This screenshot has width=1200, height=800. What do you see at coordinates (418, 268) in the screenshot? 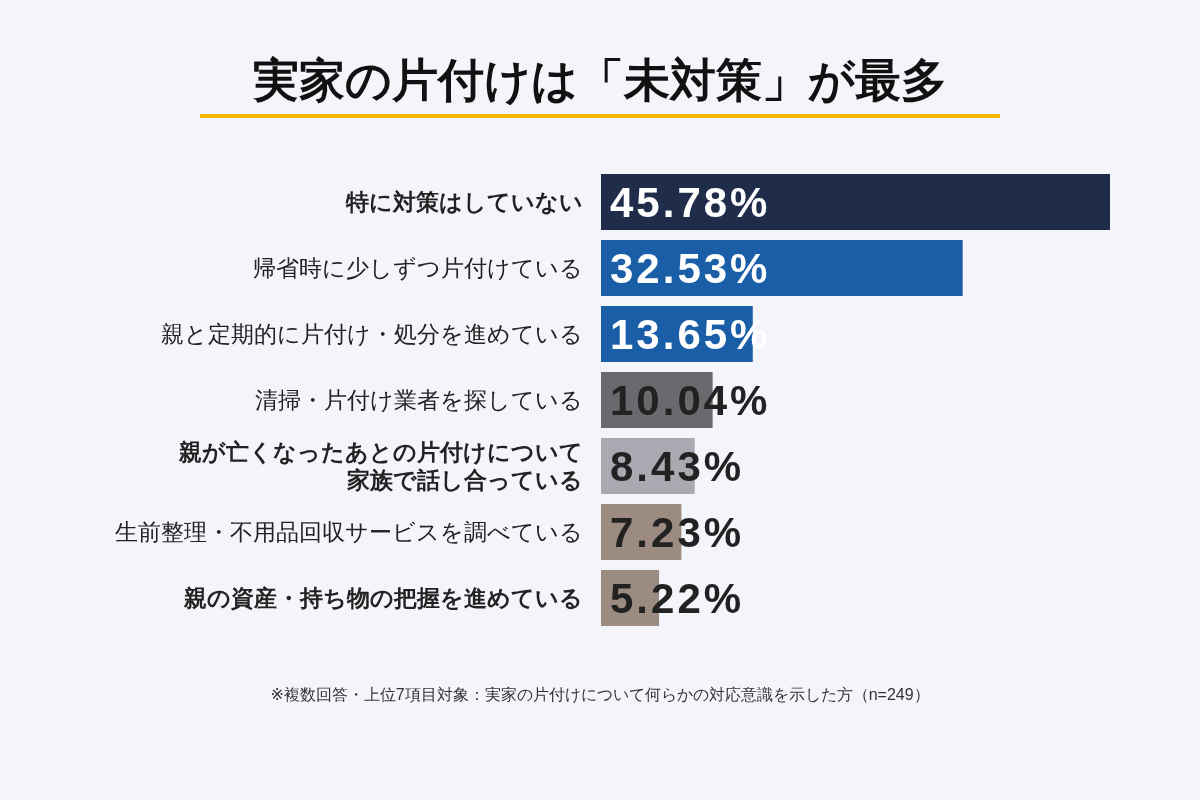
I see `y-tick-label: 帰省時に少しずつ片付けている` at bounding box center [418, 268].